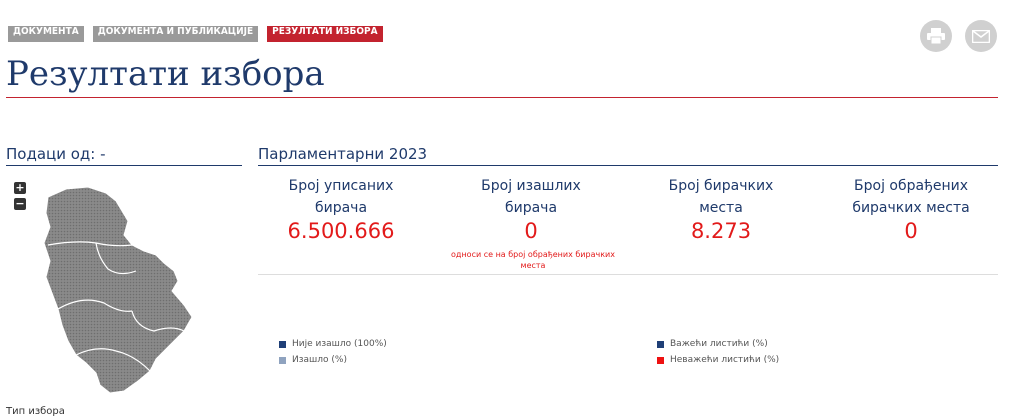 The width and height of the screenshot is (1024, 418). I want to click on voters-turnout-stat: Број изашлих бирача 0, so click(531, 209).